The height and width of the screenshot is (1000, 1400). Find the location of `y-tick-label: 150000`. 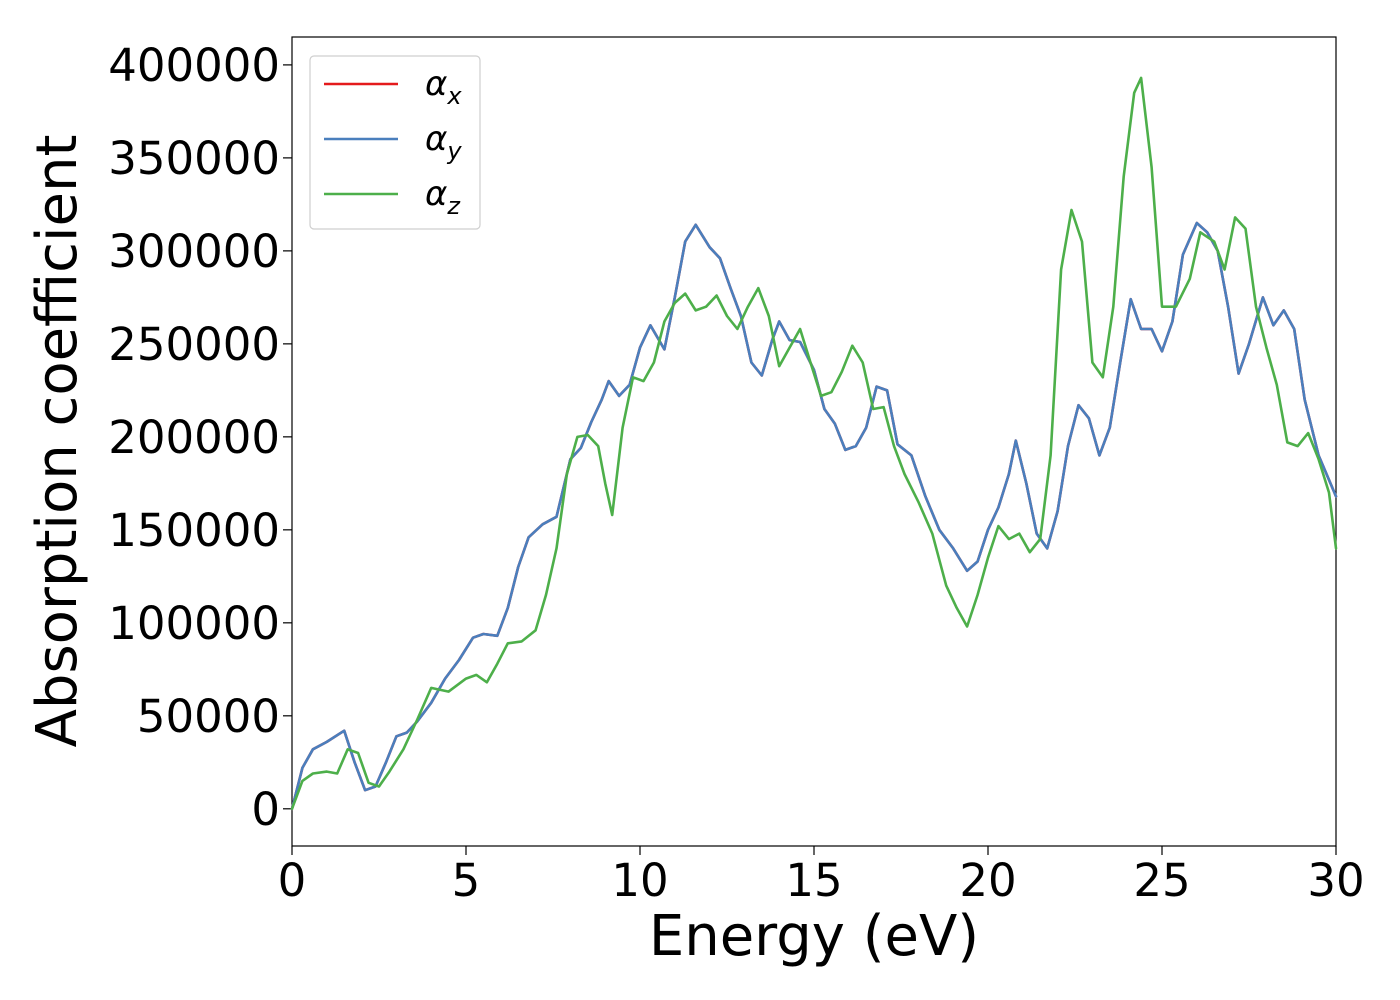

y-tick-label: 150000 is located at coordinates (194, 530).